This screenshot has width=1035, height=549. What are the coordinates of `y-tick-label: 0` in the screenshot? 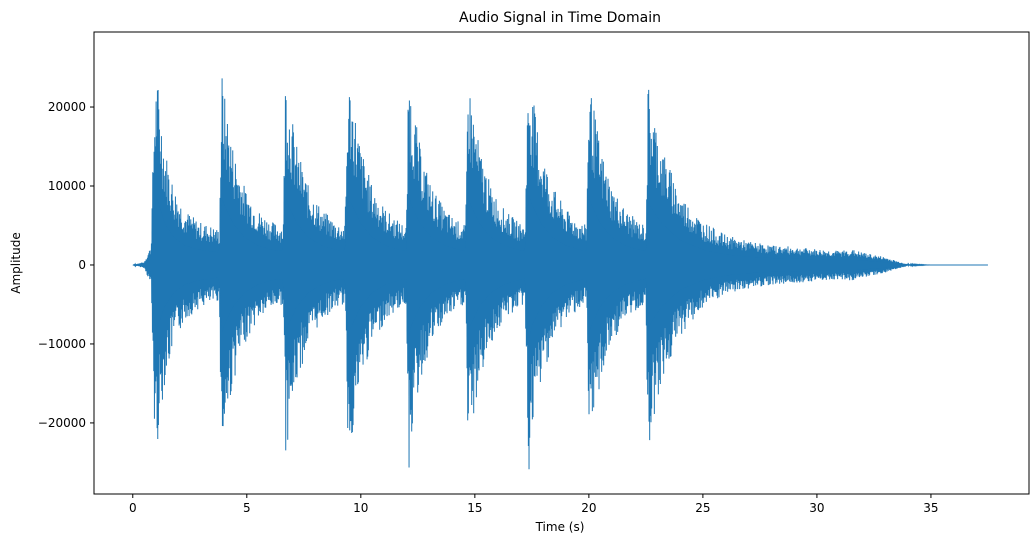 It's located at (82, 265).